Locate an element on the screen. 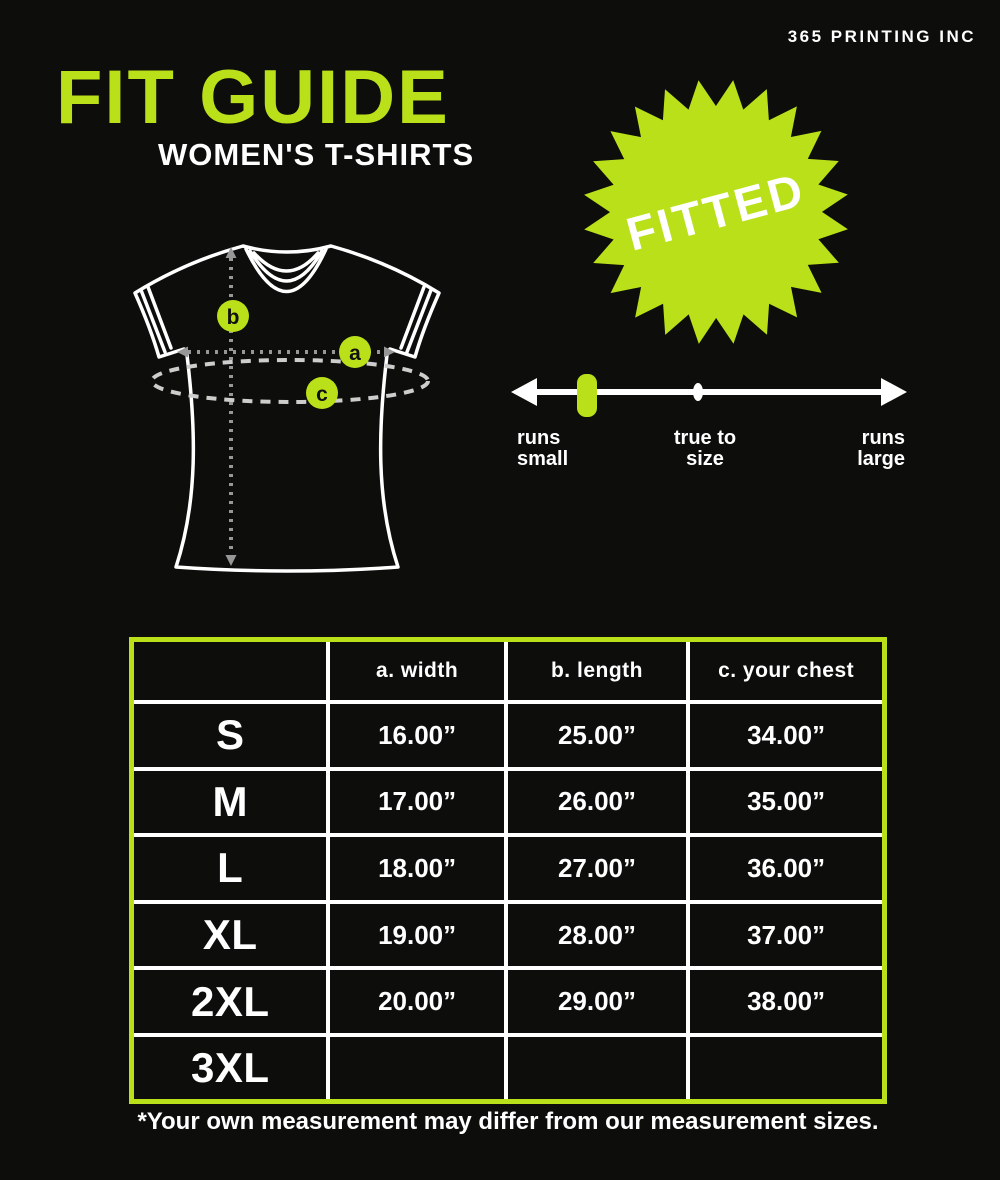  table-row: 3XL is located at coordinates (508, 1065).